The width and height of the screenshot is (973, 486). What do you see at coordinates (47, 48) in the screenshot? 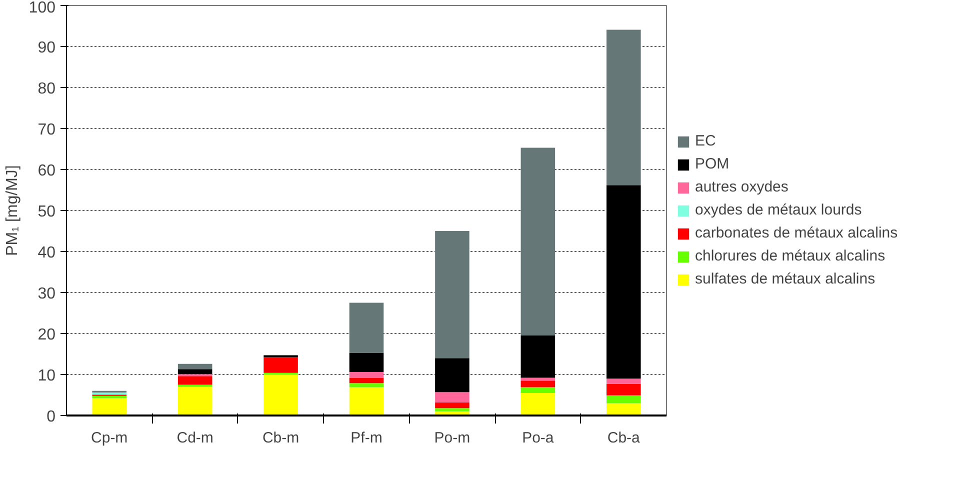
I see `y-tick-label: 90` at bounding box center [47, 48].